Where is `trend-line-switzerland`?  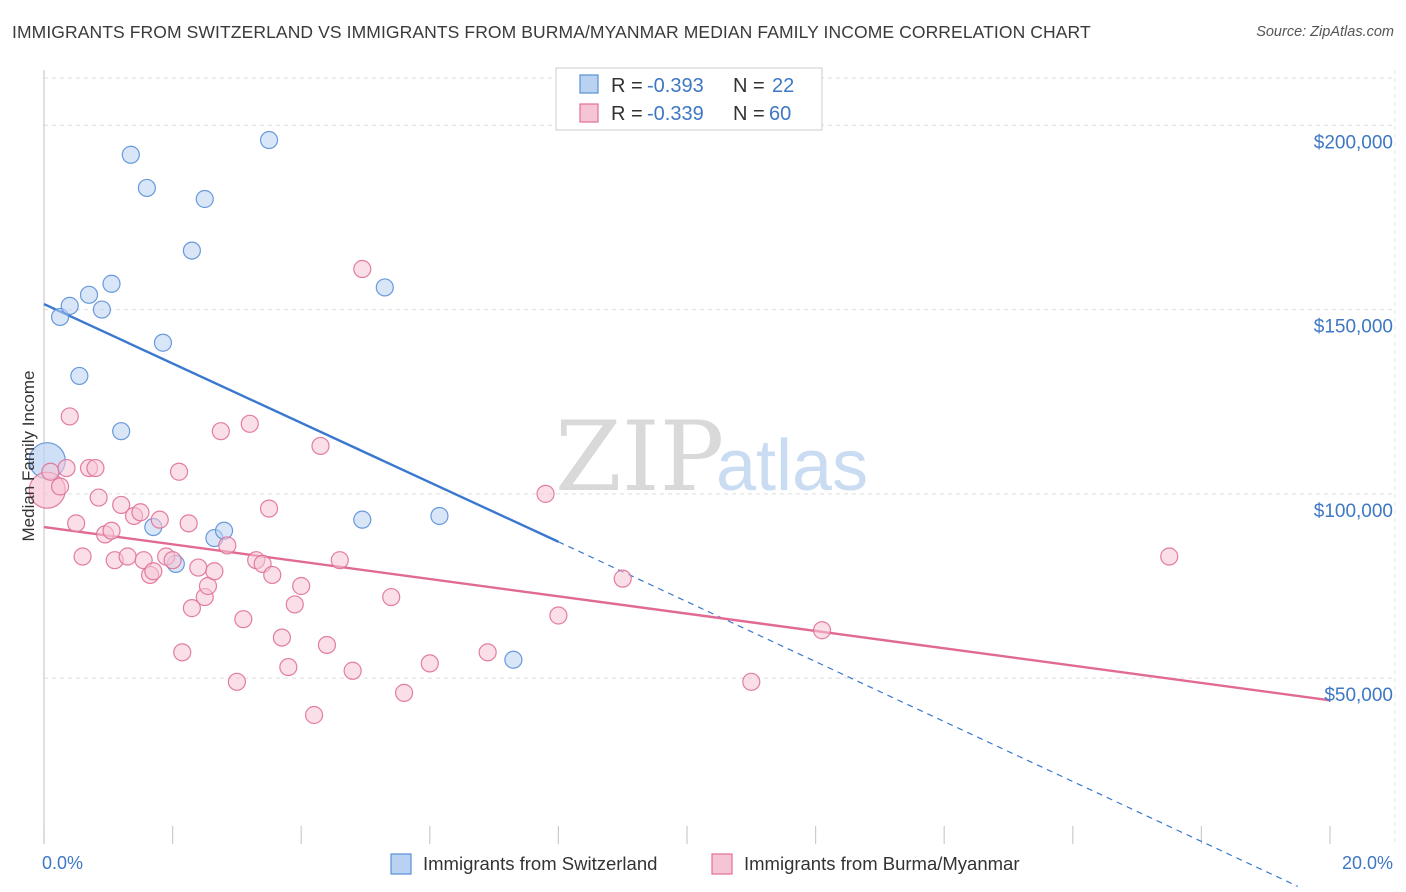
trend-line-switzerland is located at coordinates (301, 422).